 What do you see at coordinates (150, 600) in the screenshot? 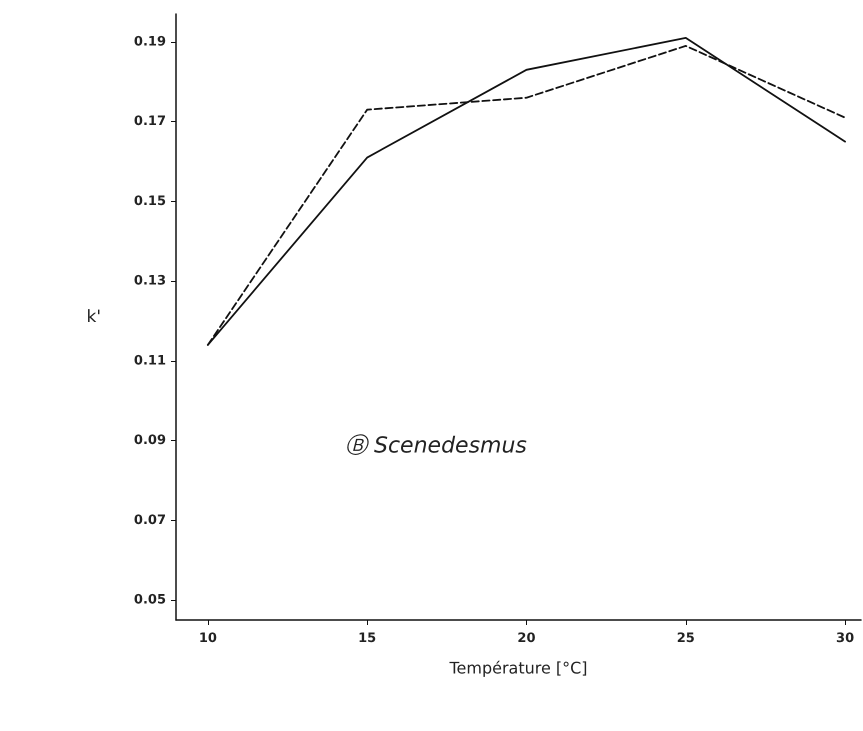
I see `y-tick-label: 0.05` at bounding box center [150, 600].